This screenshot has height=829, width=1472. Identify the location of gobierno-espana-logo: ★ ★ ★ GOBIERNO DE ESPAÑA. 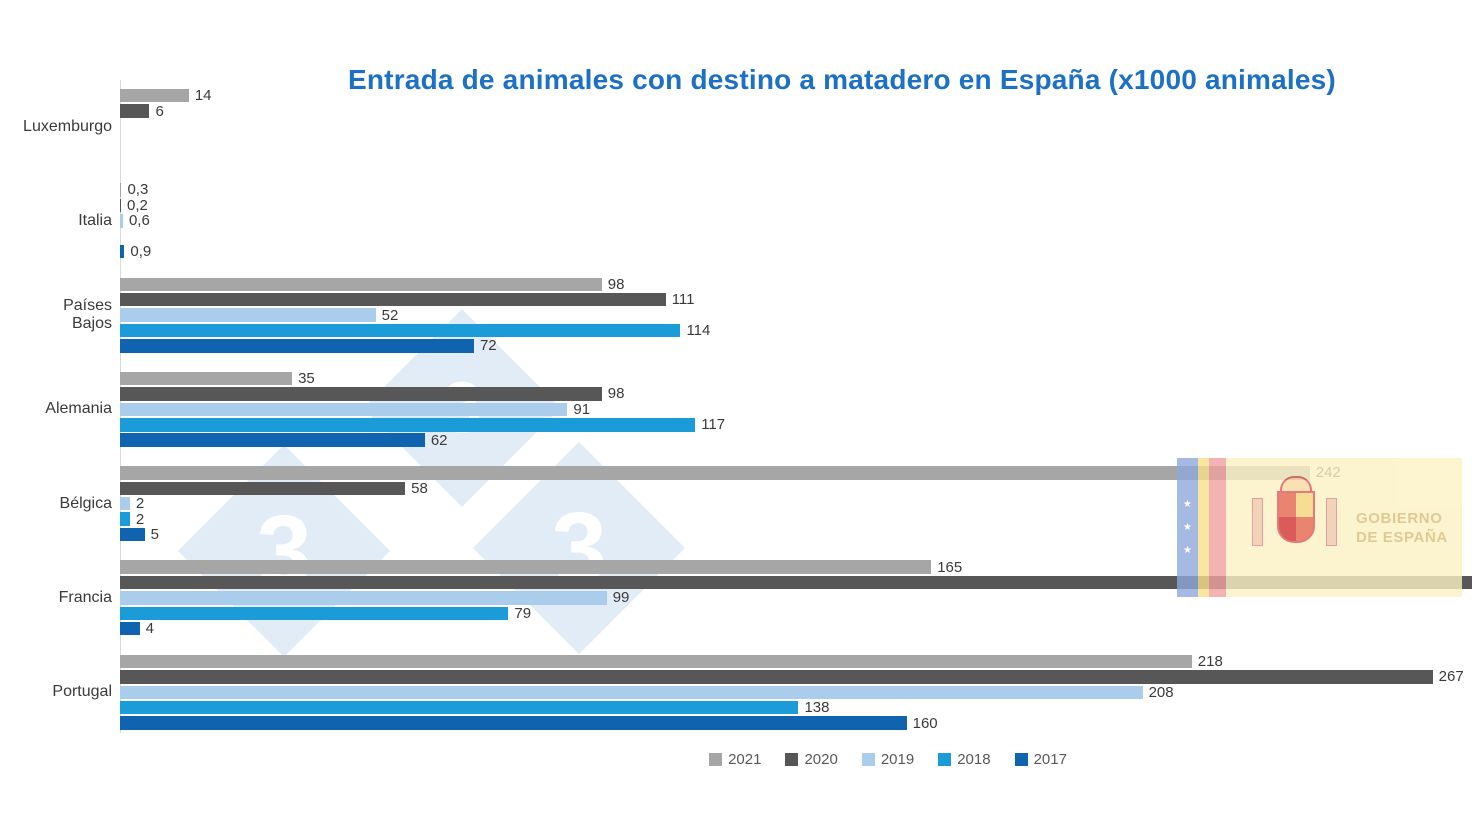
(1319, 527).